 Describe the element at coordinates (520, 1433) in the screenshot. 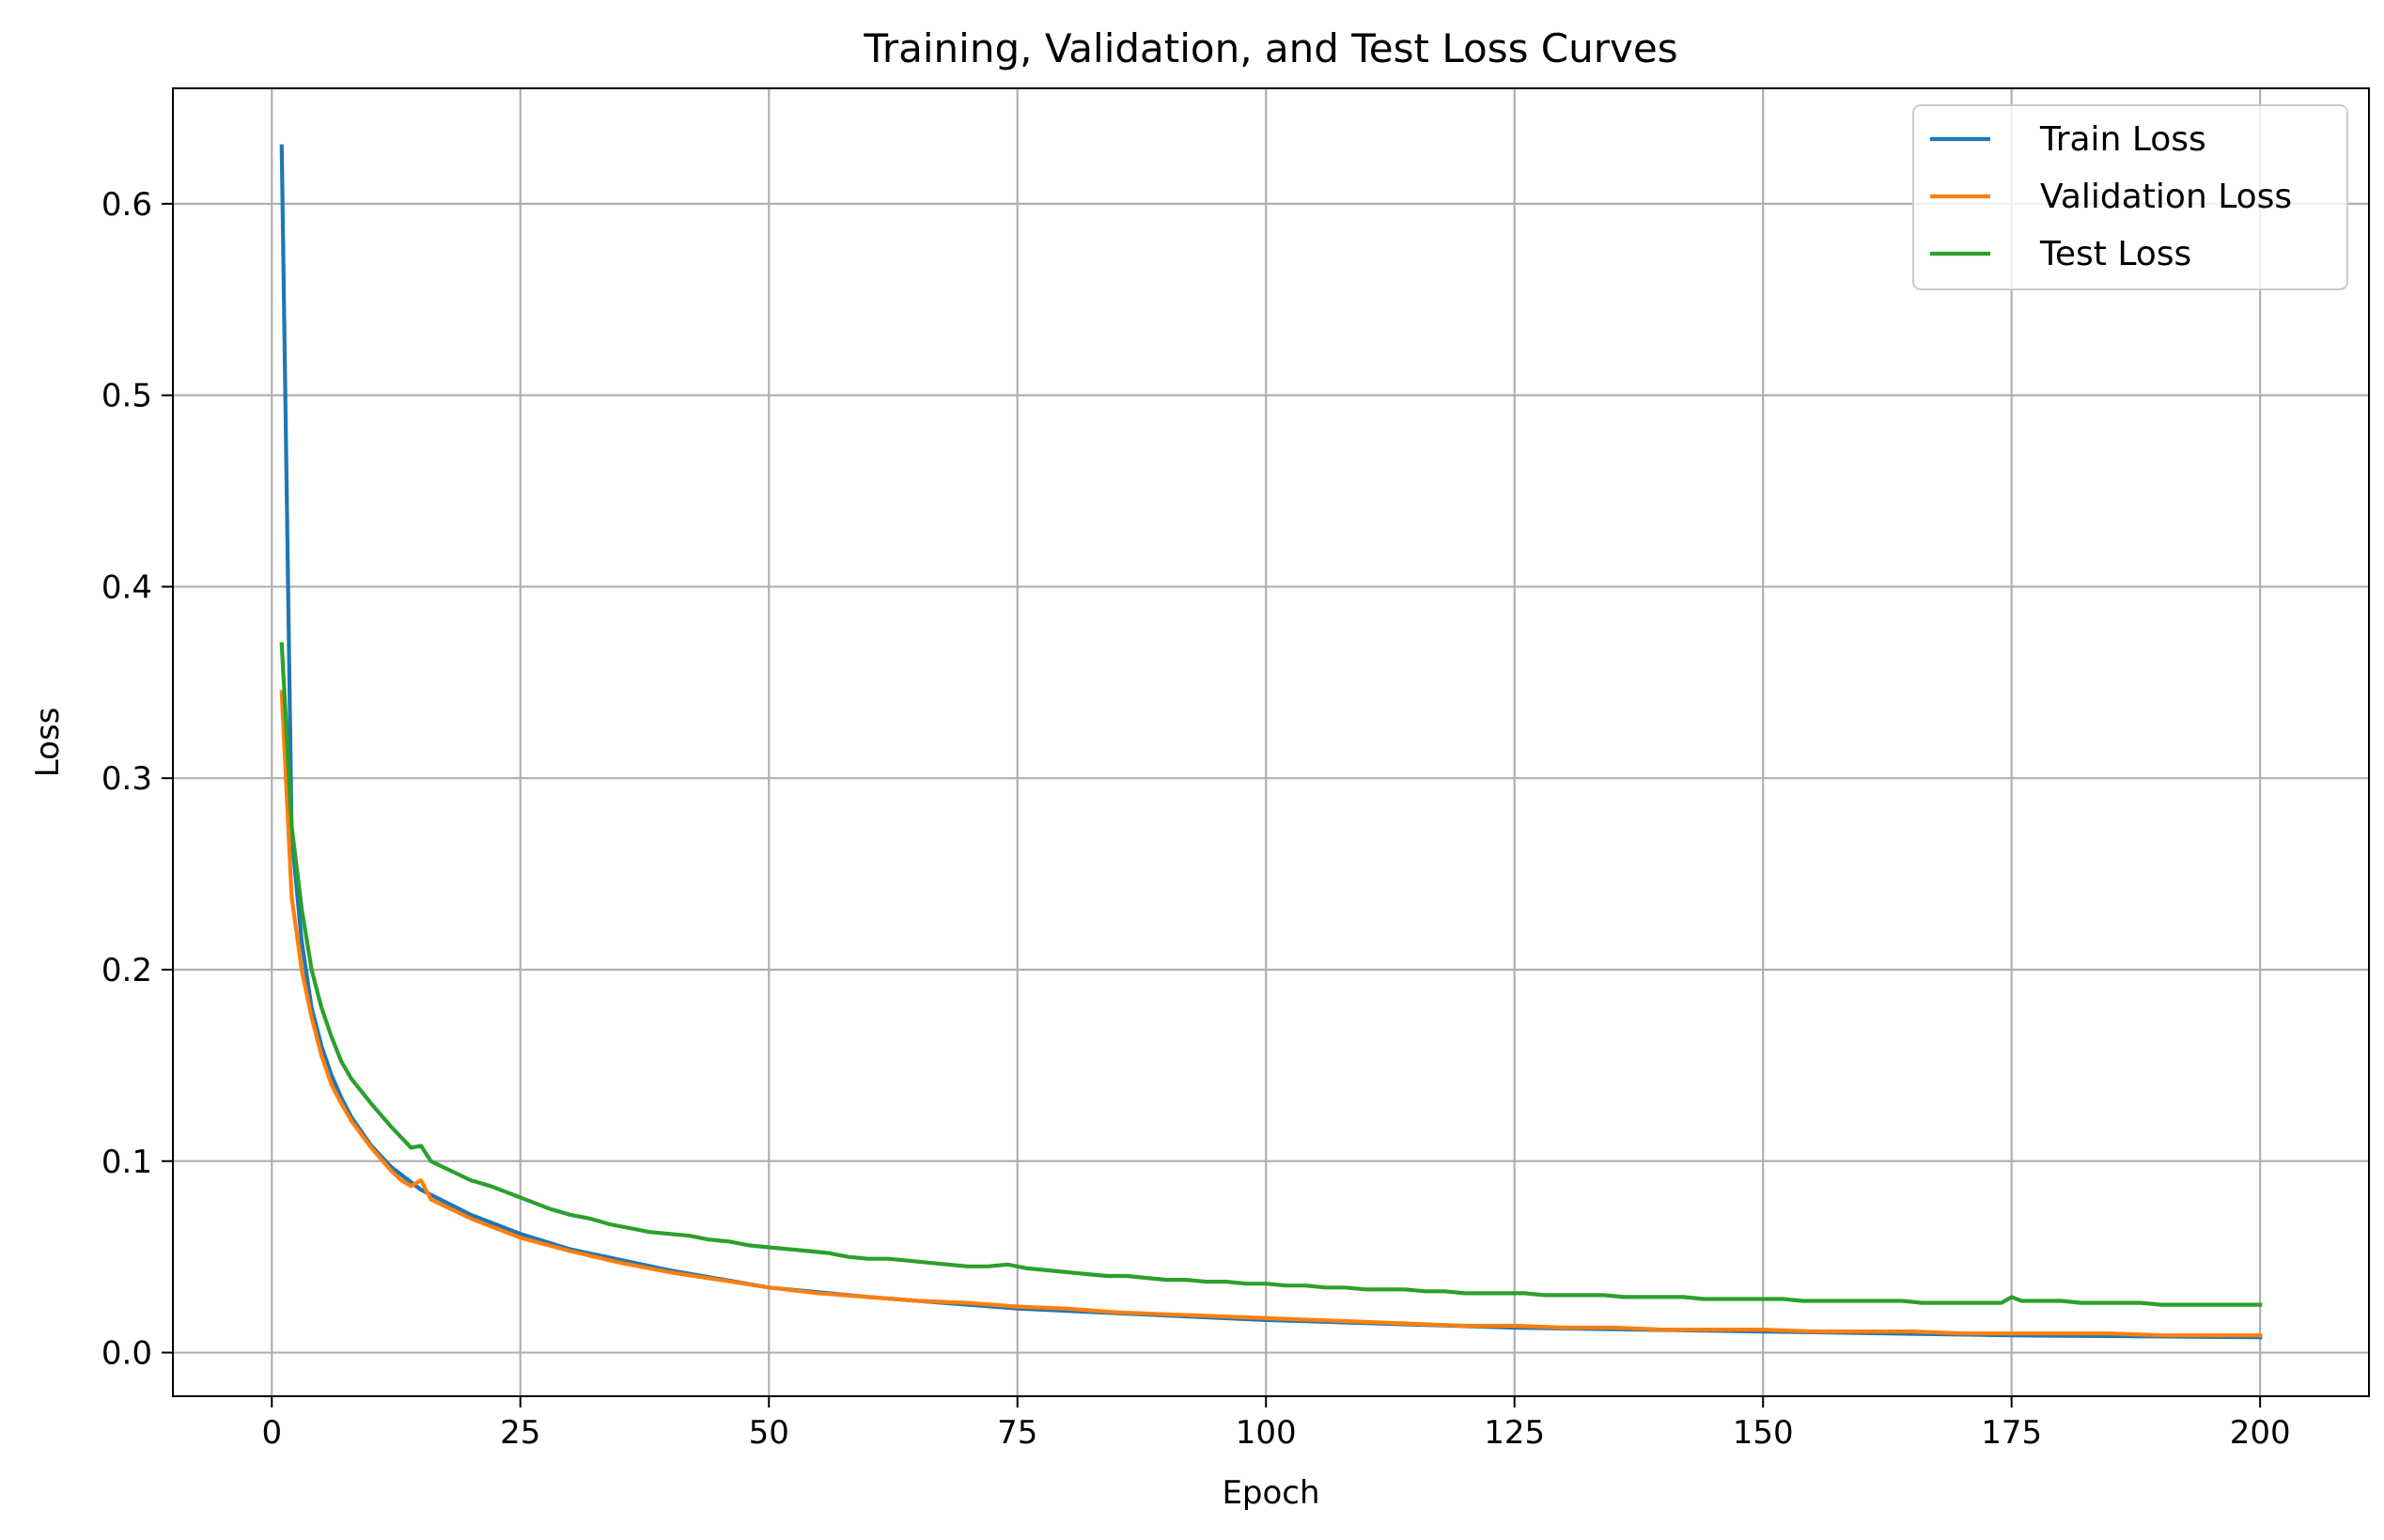

I see `x-tick-label: 25` at that location.